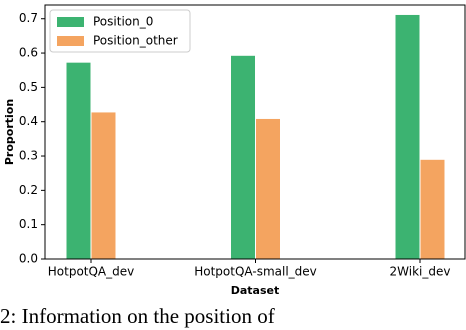 The width and height of the screenshot is (466, 330). What do you see at coordinates (123, 22) in the screenshot?
I see `legend-label: Position_0` at bounding box center [123, 22].